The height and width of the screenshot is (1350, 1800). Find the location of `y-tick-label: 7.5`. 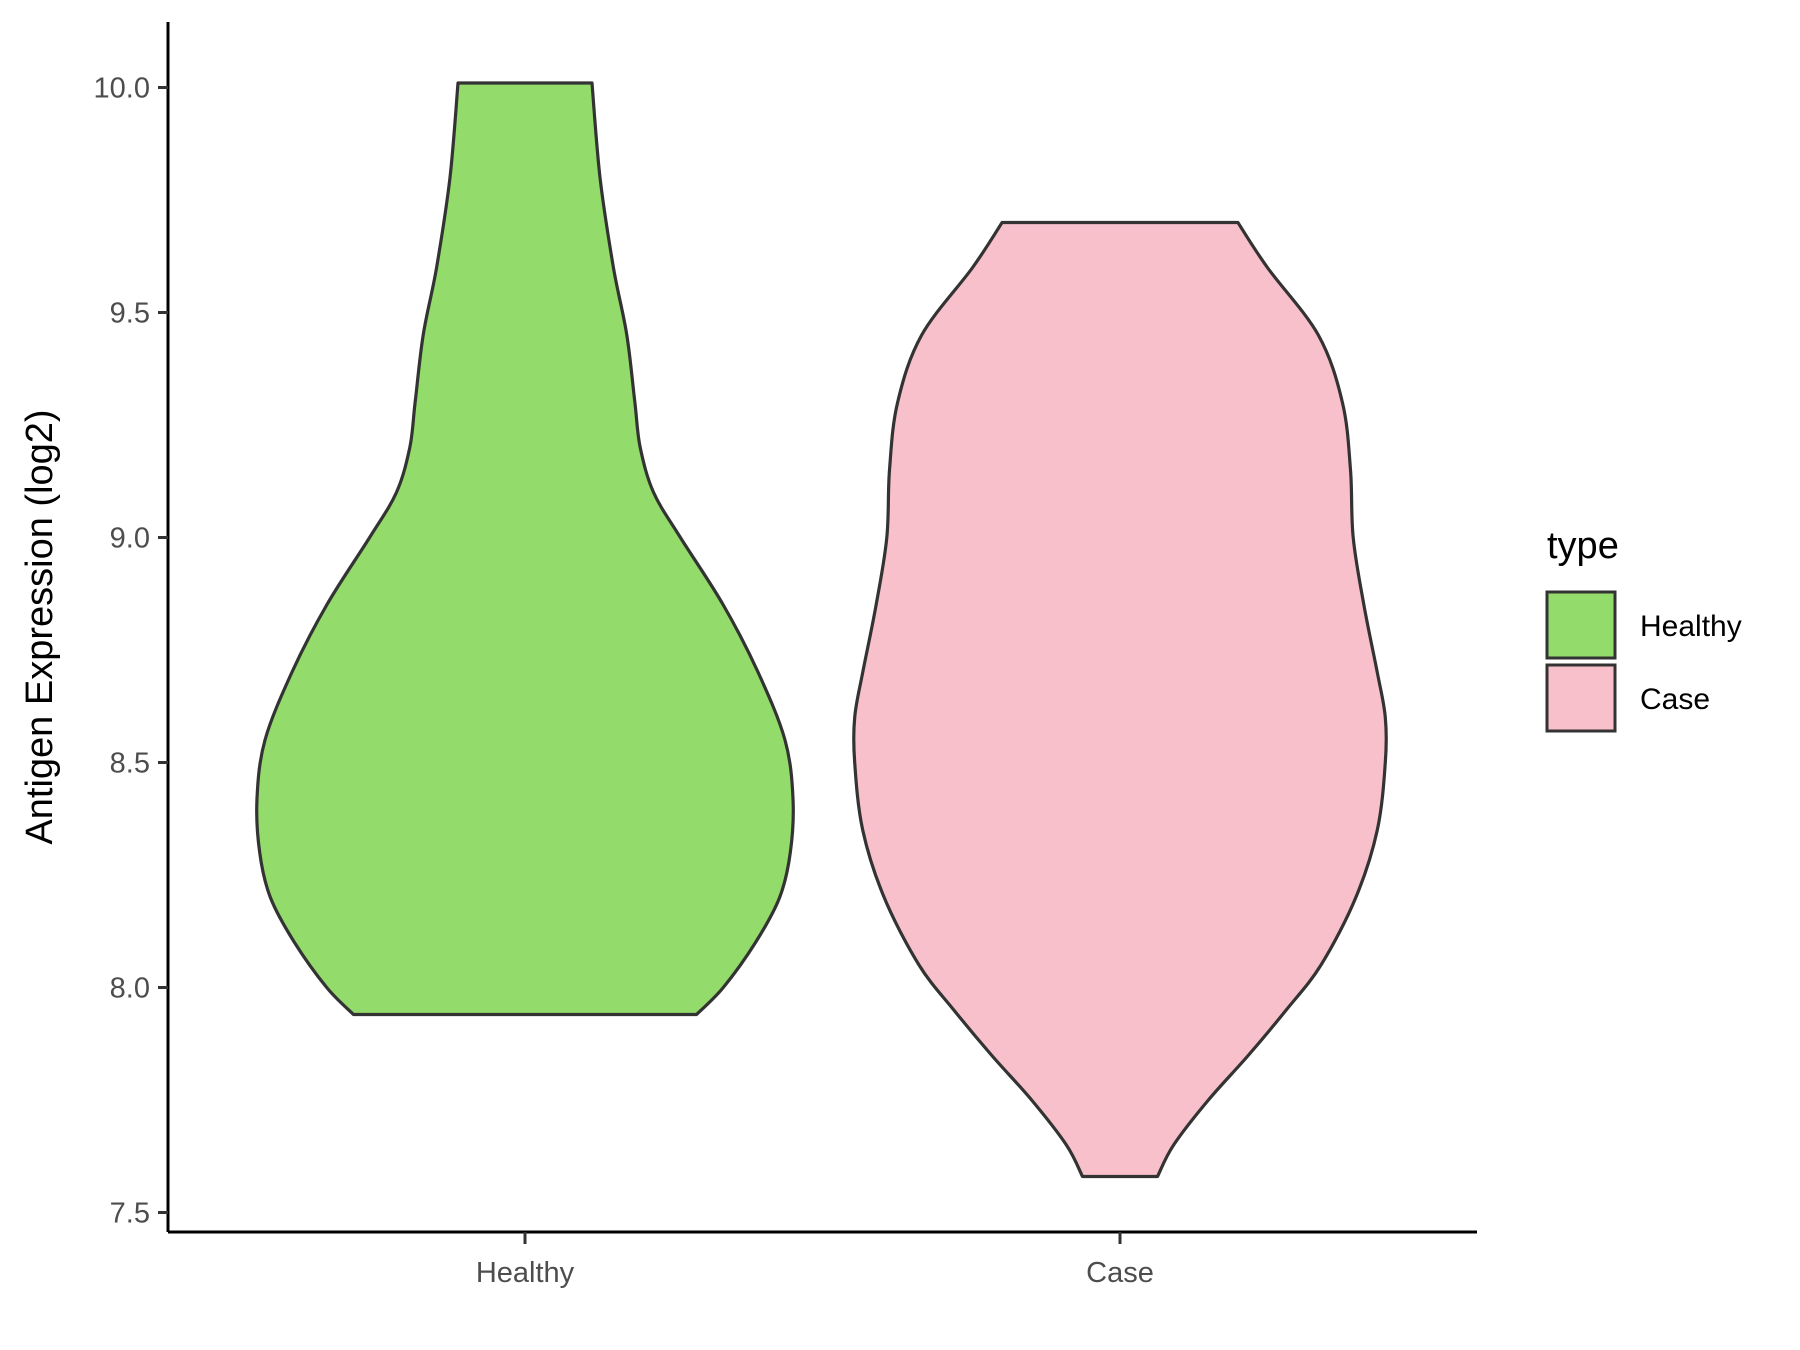

y-tick-label: 7.5 is located at coordinates (130, 1214).